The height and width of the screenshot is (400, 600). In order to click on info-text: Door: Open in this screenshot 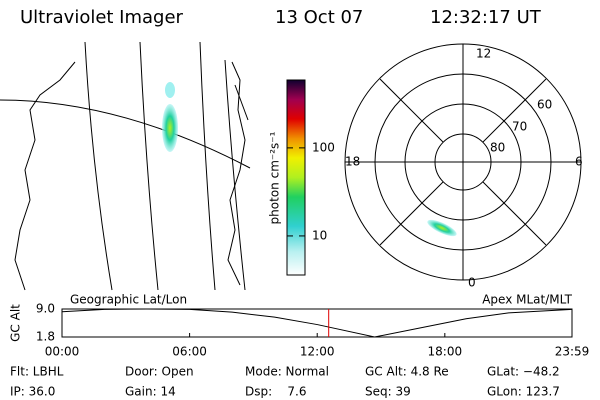, I will do `click(159, 372)`.